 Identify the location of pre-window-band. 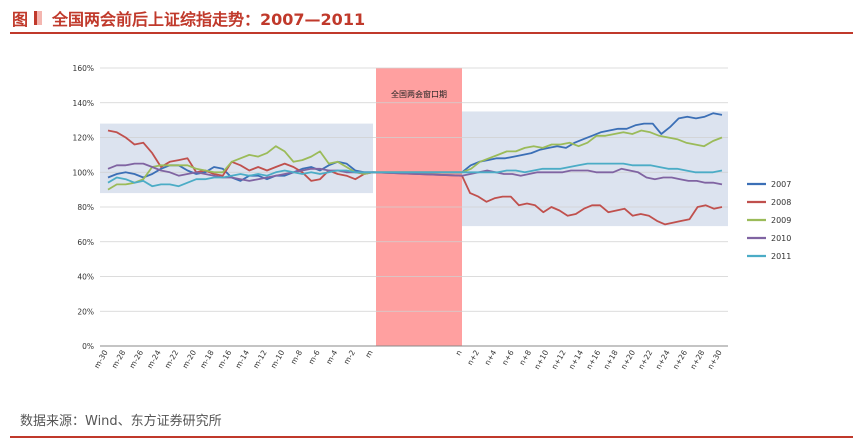
(236, 158).